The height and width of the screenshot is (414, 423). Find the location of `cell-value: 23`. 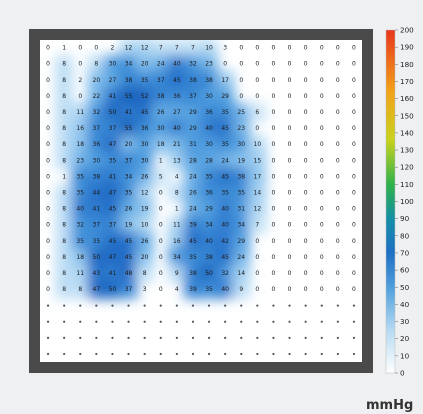

cell-value: 23 is located at coordinates (241, 128).